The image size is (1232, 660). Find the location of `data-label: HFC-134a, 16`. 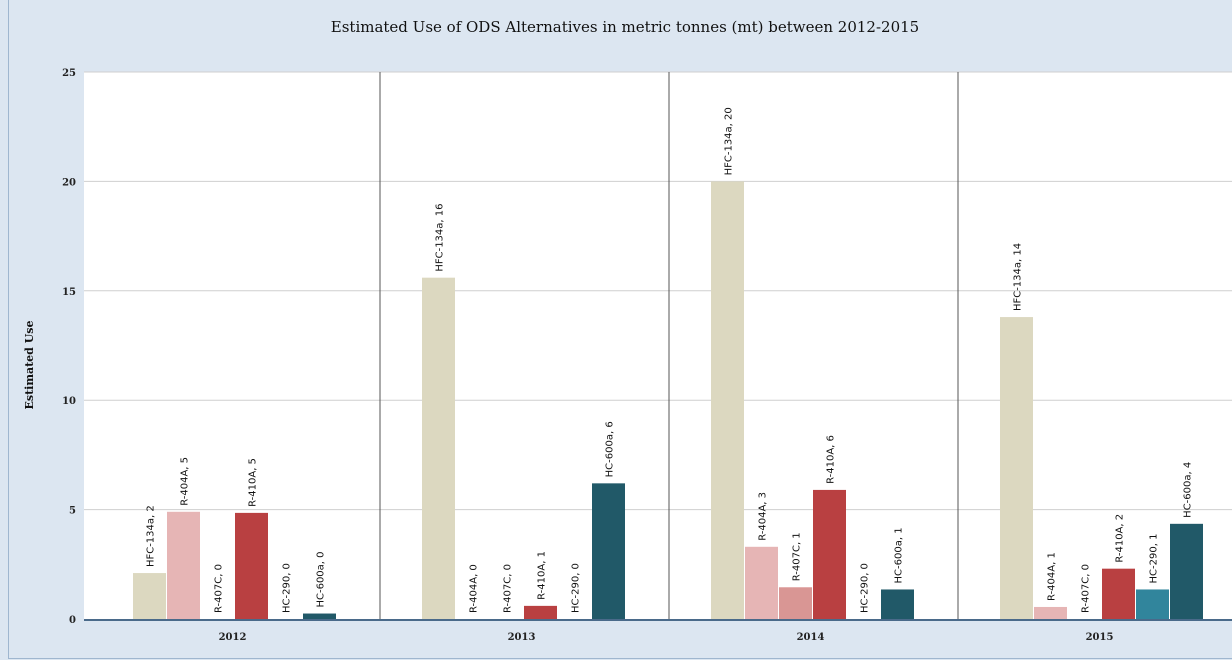

data-label: HFC-134a, 16 is located at coordinates (440, 238).